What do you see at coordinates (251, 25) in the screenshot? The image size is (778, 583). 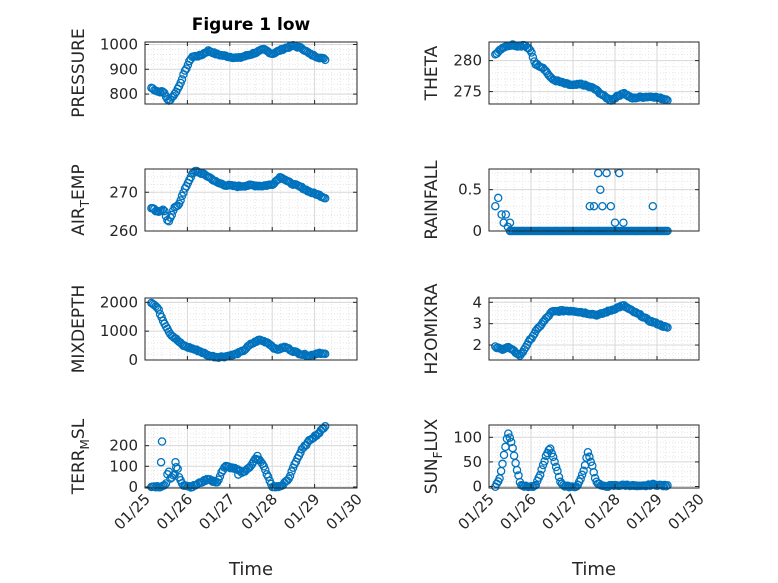 I see `figure-title: Figure 1 low` at bounding box center [251, 25].